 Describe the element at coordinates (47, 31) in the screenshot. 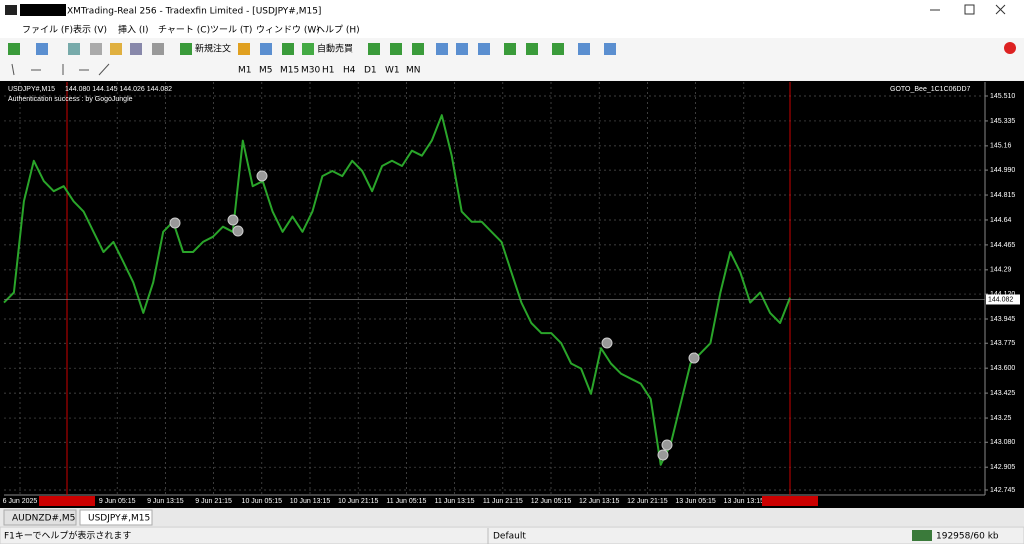

I see `menu-item: ファイル (F)` at that location.